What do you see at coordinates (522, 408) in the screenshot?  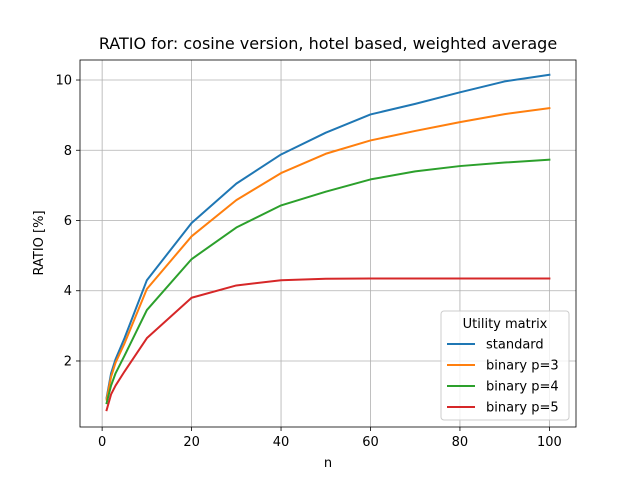 I see `legend-label-4: binary p=5` at bounding box center [522, 408].